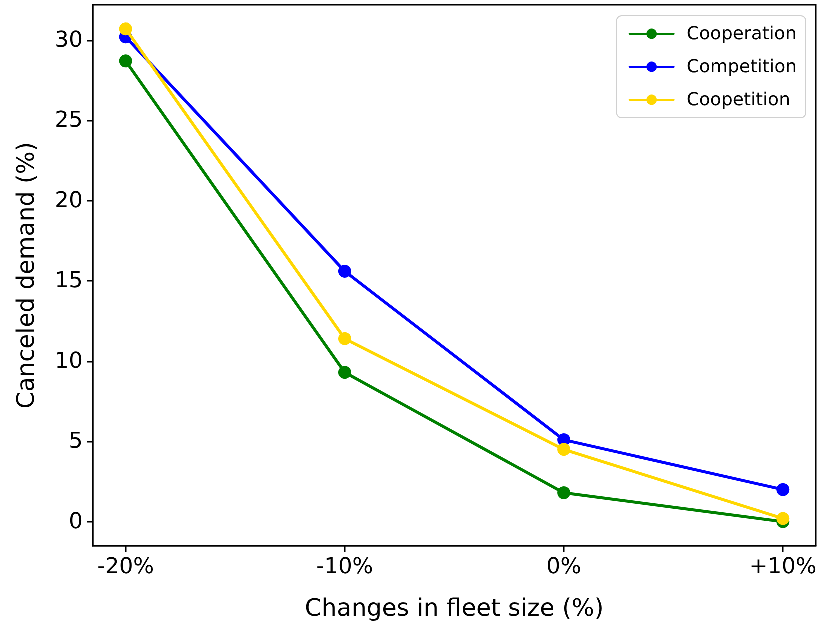 Image resolution: width=824 pixels, height=625 pixels. I want to click on y-tick-label: 0, so click(76, 521).